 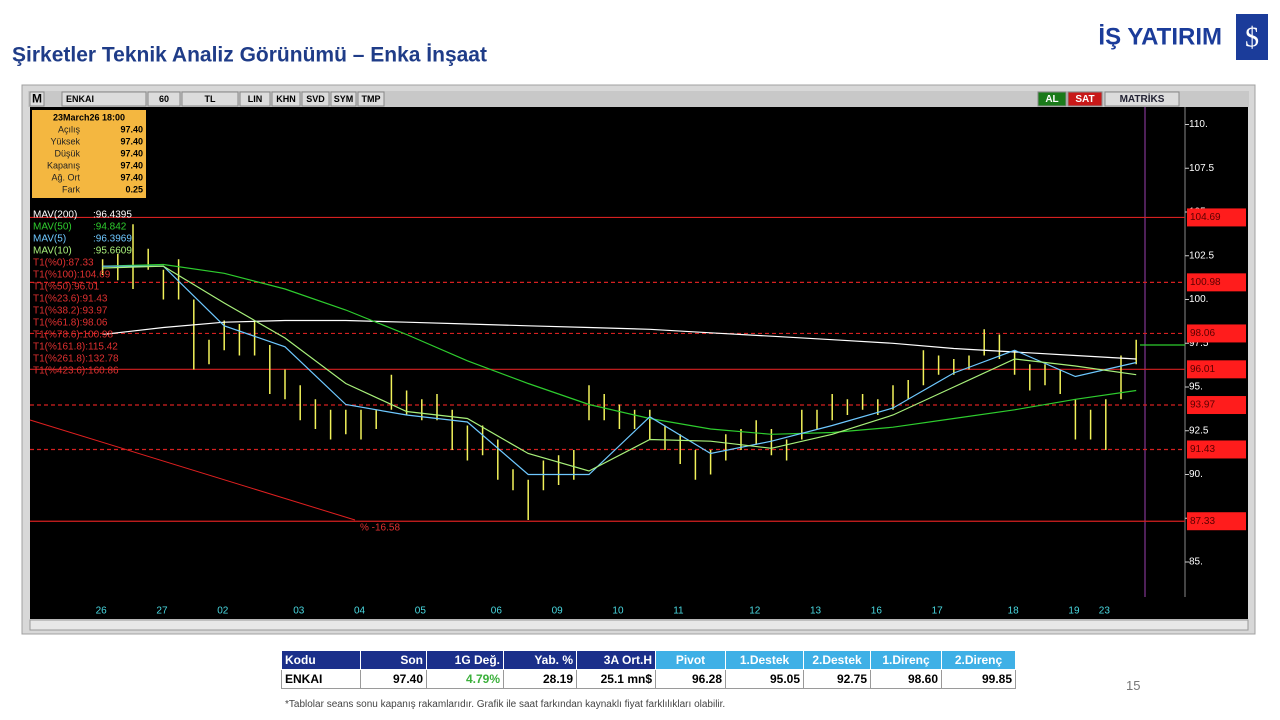 What do you see at coordinates (162, 611) in the screenshot?
I see `x-tick-label: 27` at bounding box center [162, 611].